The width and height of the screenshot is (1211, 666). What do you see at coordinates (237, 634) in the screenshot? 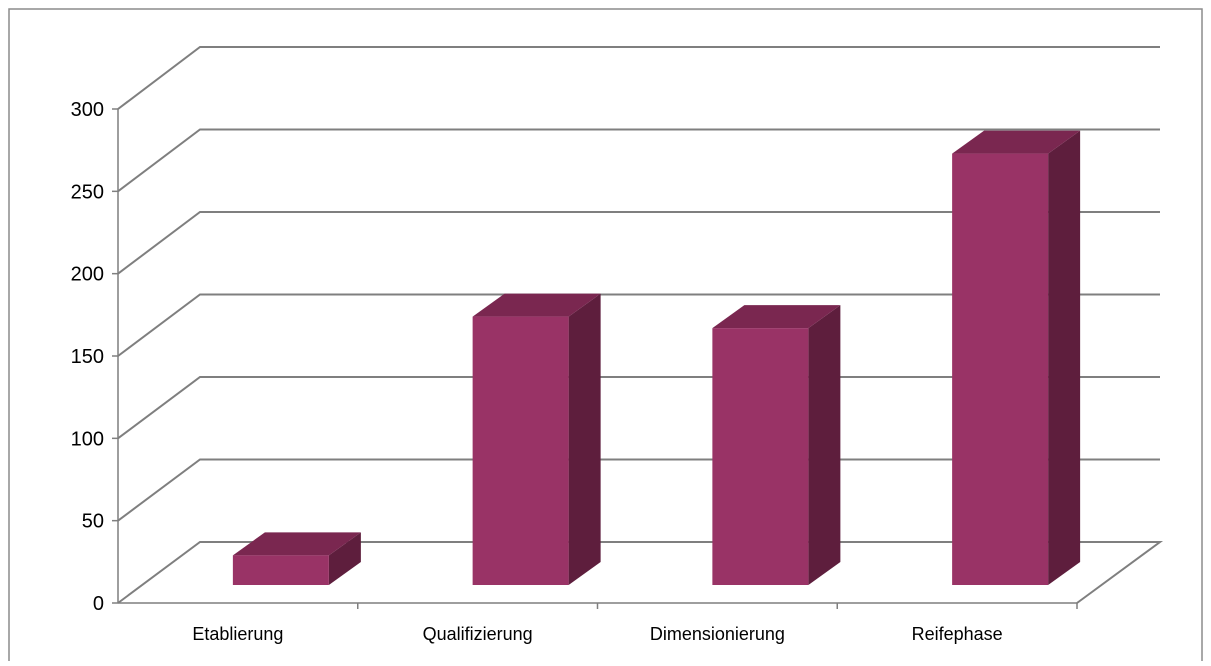
I see `x-tick-label: Etablierung` at bounding box center [237, 634].